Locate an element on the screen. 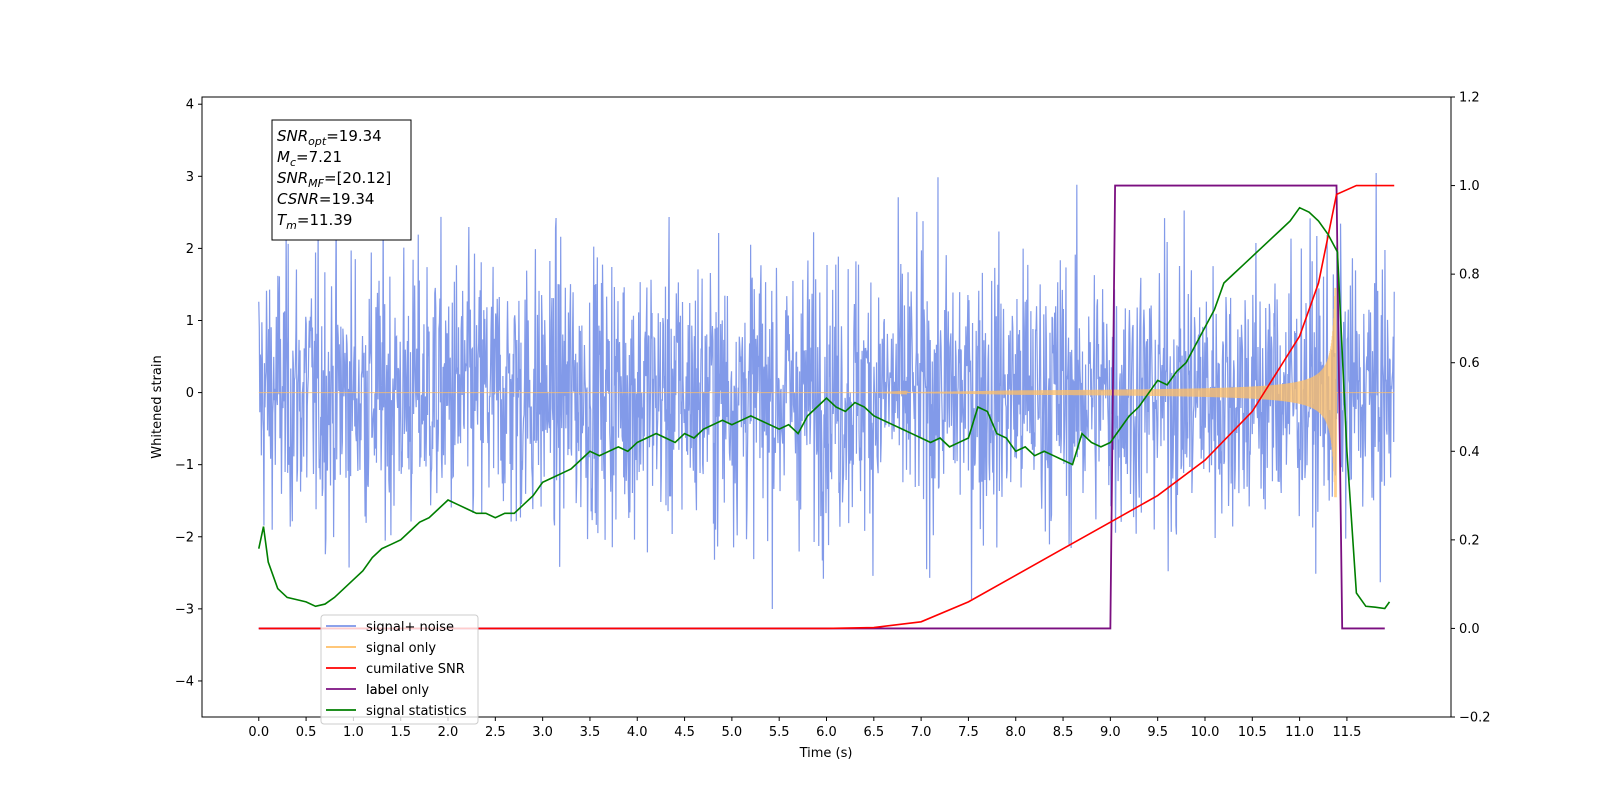 This screenshot has height=800, width=1600. y-tick-label: −2 is located at coordinates (184, 537).